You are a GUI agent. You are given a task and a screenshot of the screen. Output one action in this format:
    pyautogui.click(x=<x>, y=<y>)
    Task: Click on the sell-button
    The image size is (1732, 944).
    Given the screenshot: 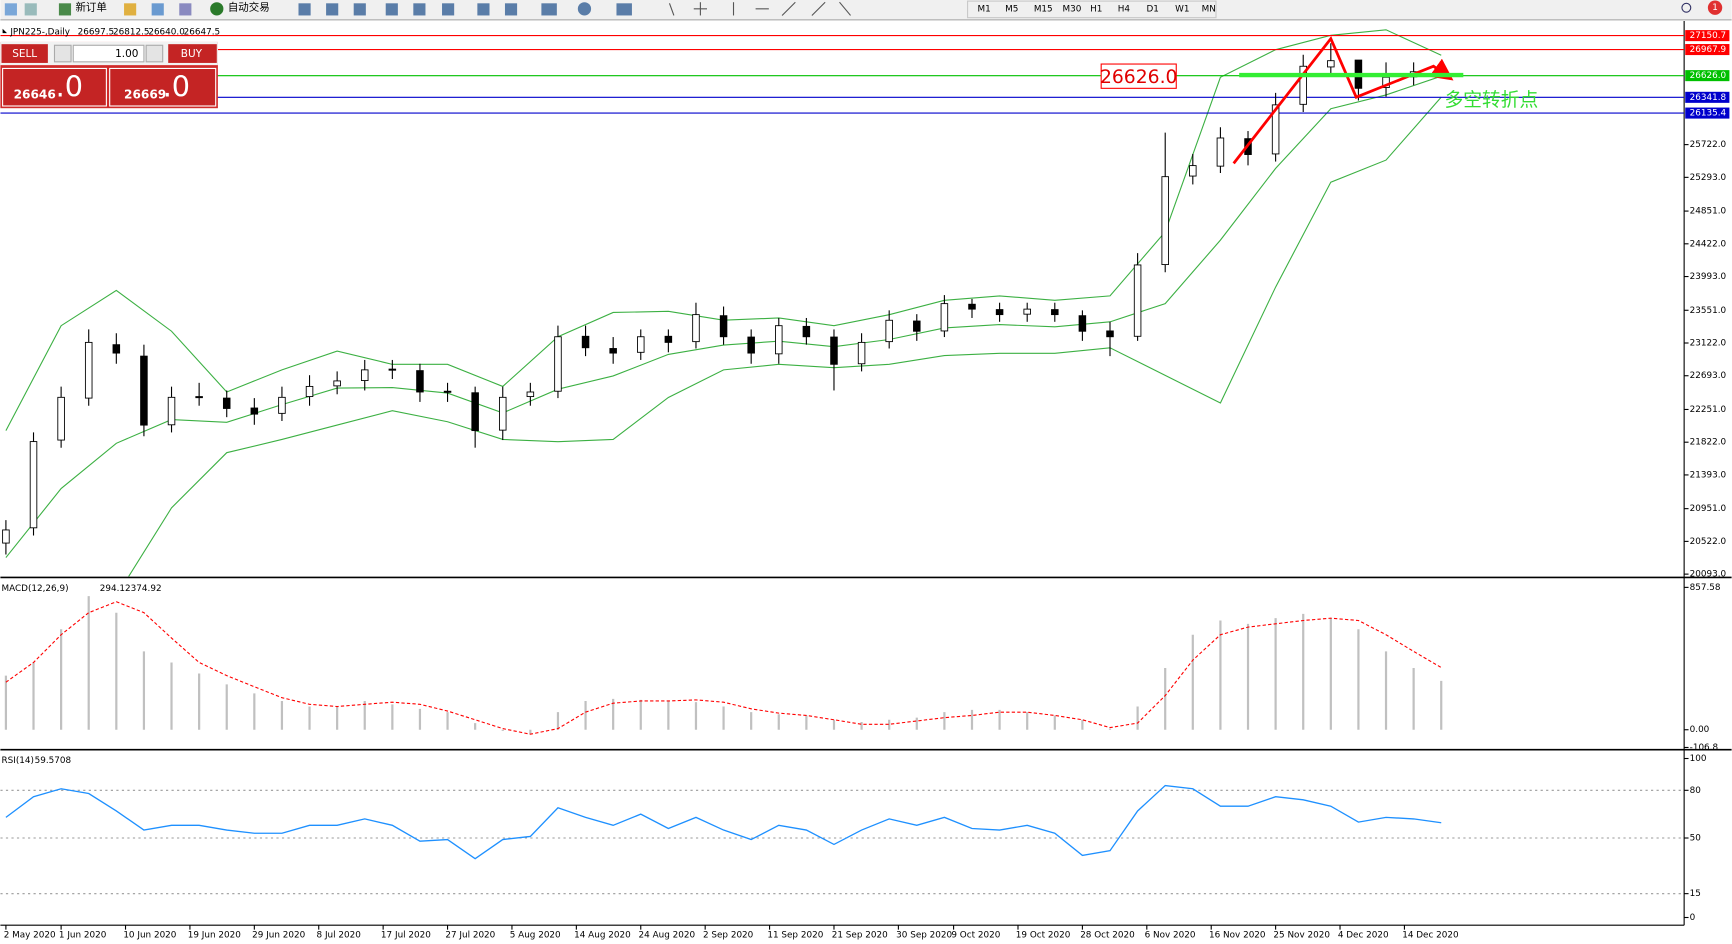 What is the action you would take?
    pyautogui.click(x=24, y=53)
    